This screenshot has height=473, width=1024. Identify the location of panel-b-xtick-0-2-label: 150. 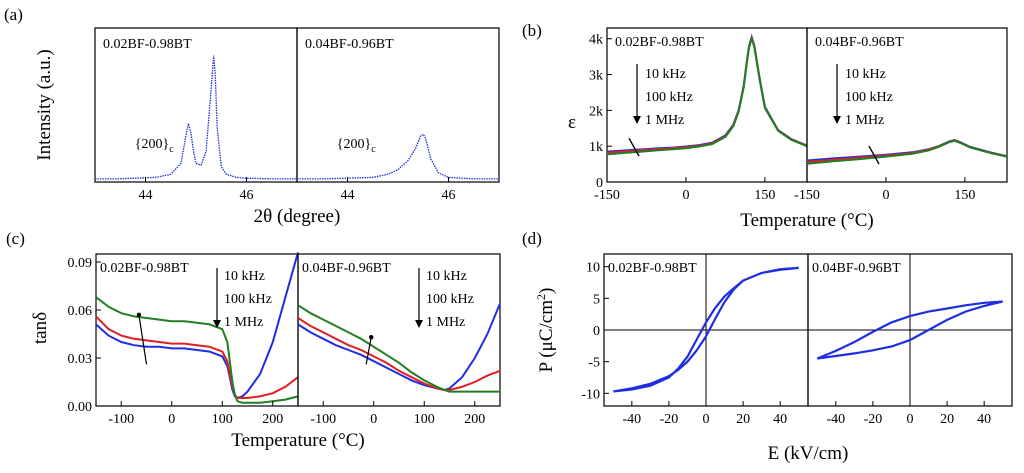
(764, 195).